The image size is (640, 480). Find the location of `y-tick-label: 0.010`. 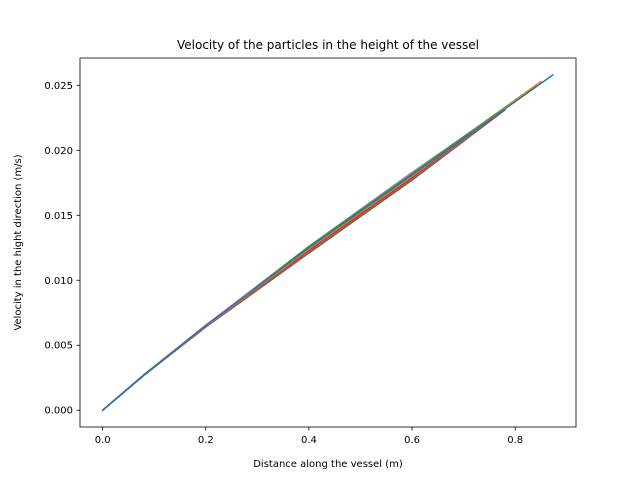

y-tick-label: 0.010 is located at coordinates (58, 281).